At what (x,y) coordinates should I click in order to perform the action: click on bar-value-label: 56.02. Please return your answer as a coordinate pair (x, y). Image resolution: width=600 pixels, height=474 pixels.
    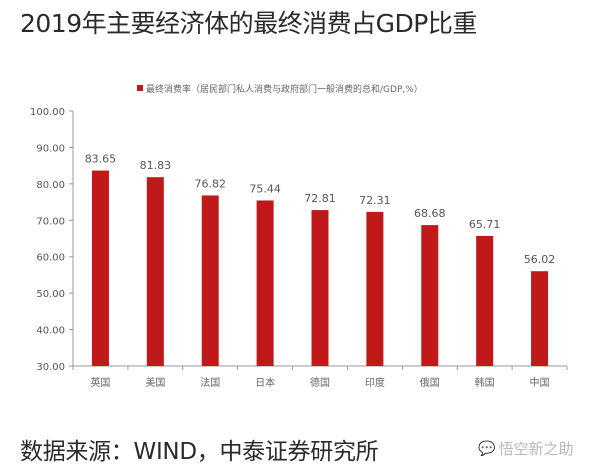
    Looking at the image, I should click on (540, 259).